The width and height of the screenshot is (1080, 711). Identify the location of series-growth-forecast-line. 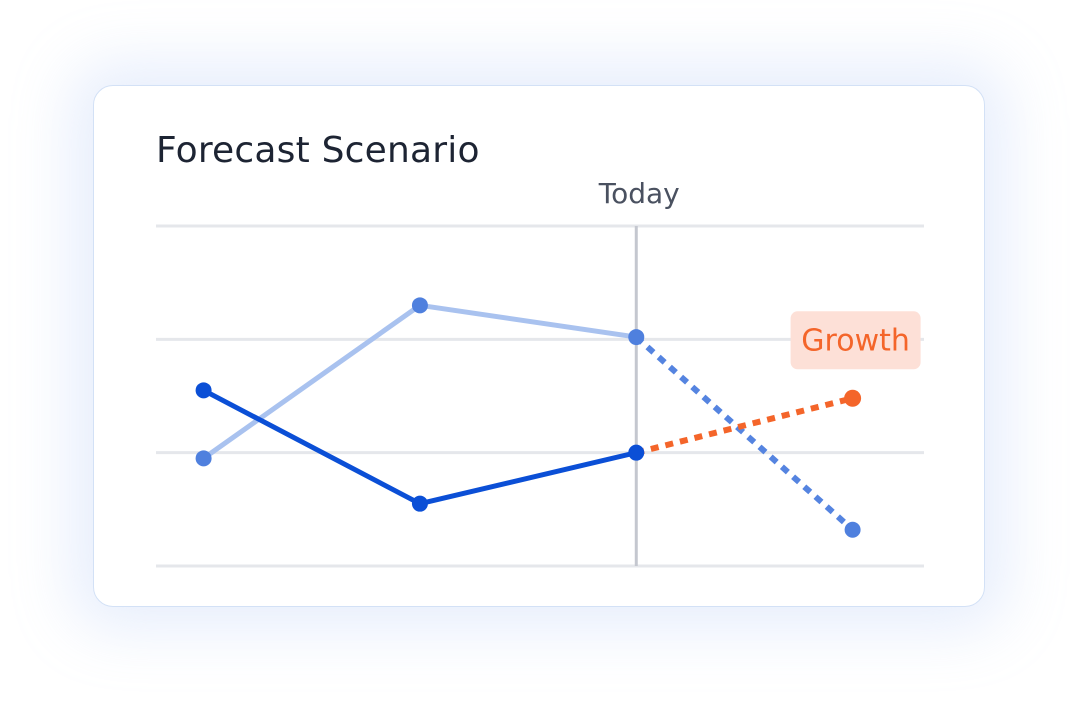
(744, 425).